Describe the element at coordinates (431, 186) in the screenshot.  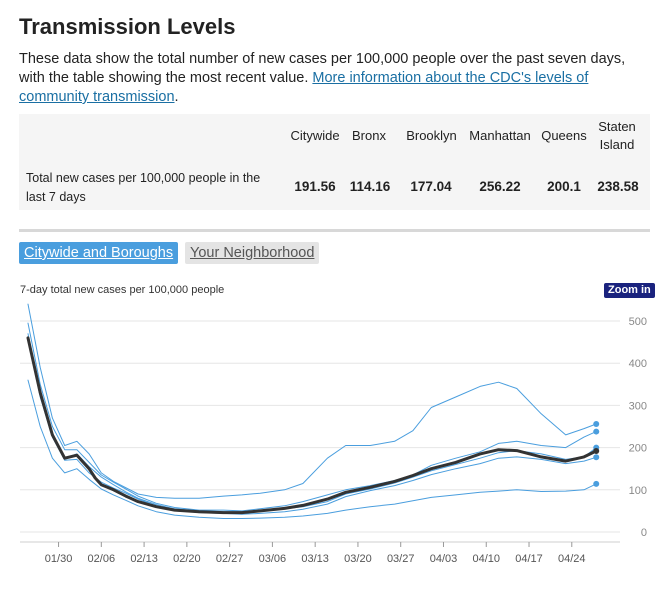
I see `value-brooklyn: 177.04` at that location.